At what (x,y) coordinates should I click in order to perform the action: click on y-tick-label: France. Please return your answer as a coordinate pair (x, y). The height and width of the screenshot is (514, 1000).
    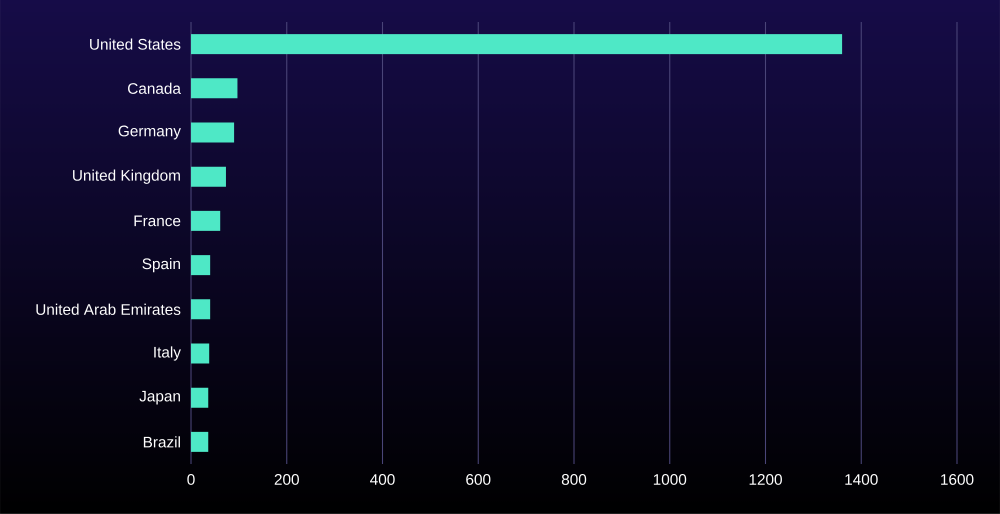
    Looking at the image, I should click on (157, 221).